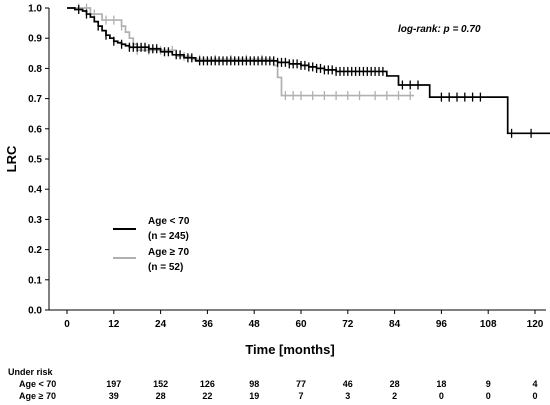 The width and height of the screenshot is (550, 405). What do you see at coordinates (255, 324) in the screenshot?
I see `x-tick-label: 48` at bounding box center [255, 324].